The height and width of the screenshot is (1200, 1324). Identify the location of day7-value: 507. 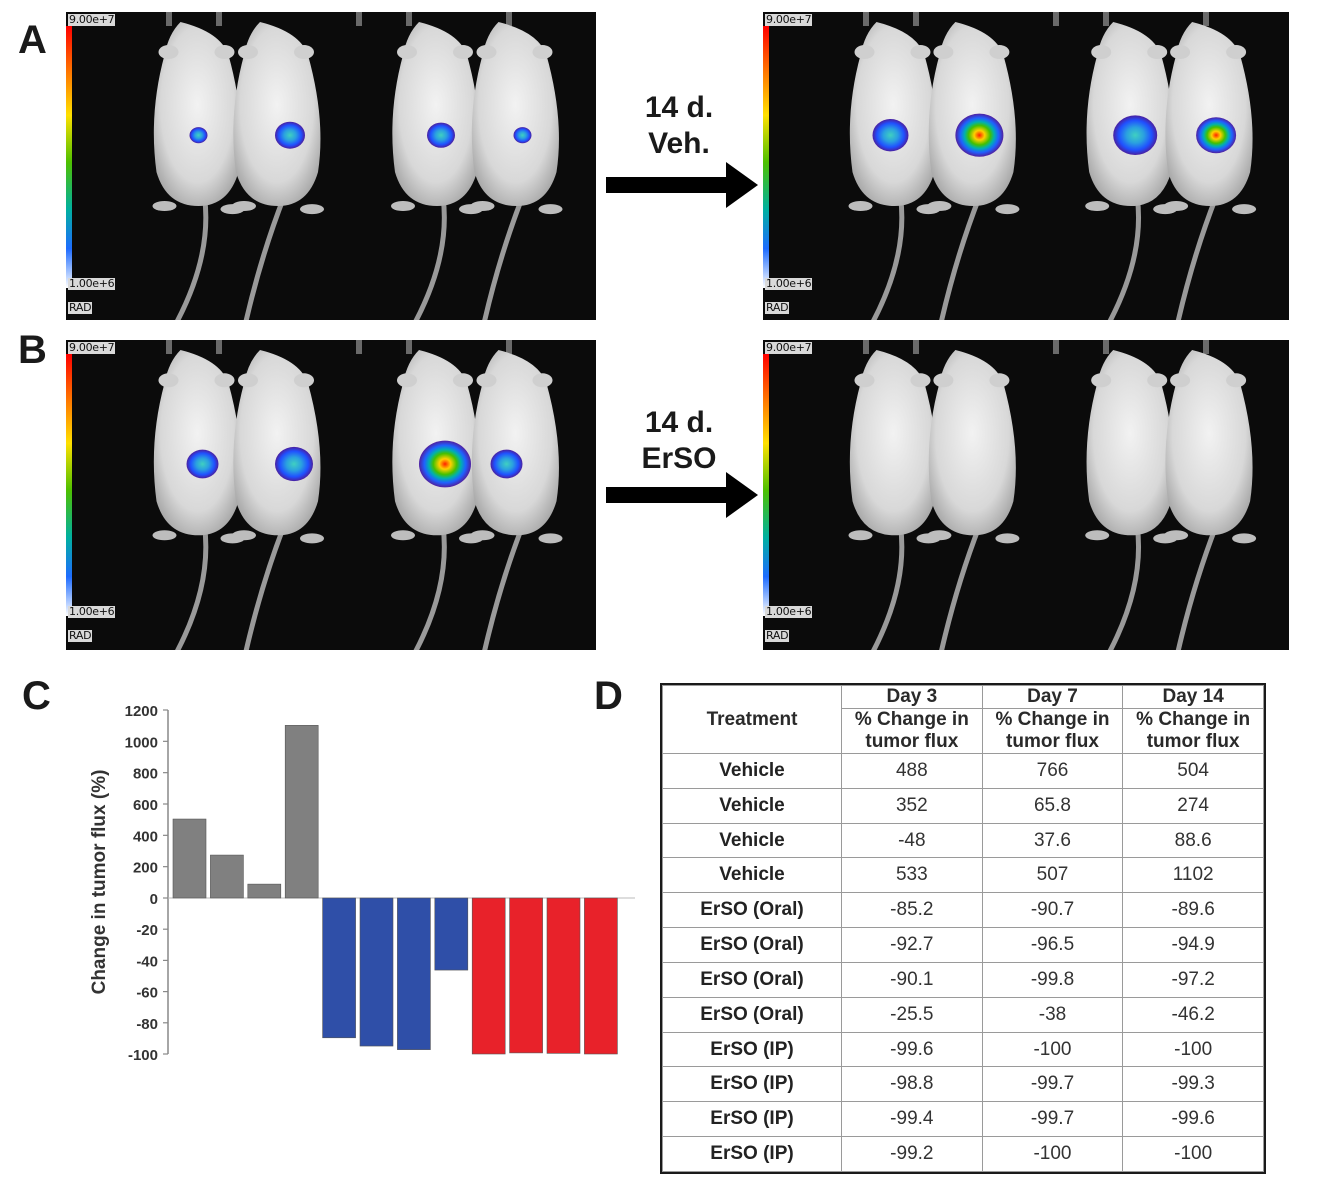
(1052, 875).